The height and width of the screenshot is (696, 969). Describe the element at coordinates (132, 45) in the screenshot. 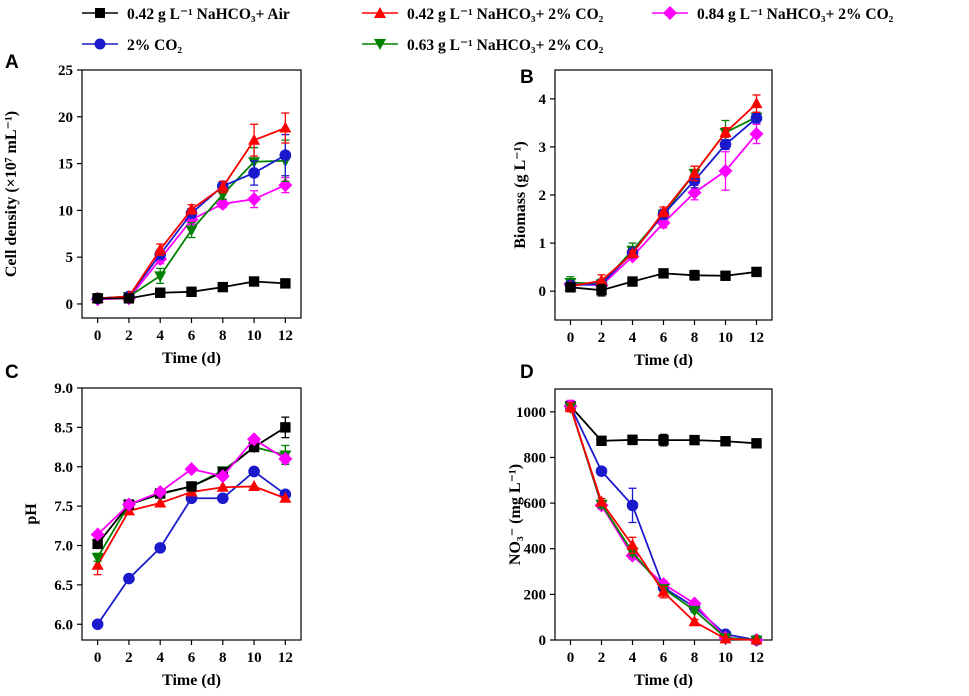

I see `legend-item-co2: 2% CO₂` at that location.